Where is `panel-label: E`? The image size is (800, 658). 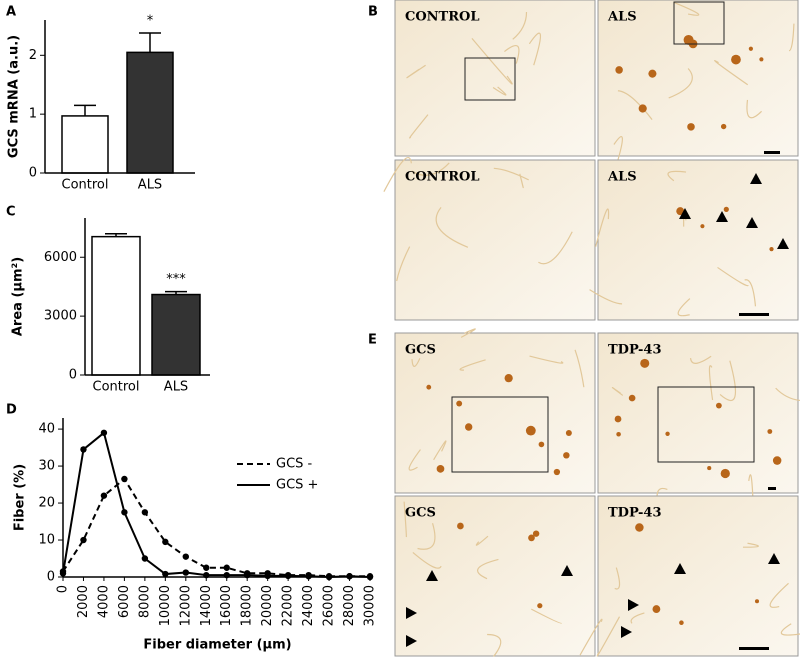
panel-label: E is located at coordinates (372, 340).